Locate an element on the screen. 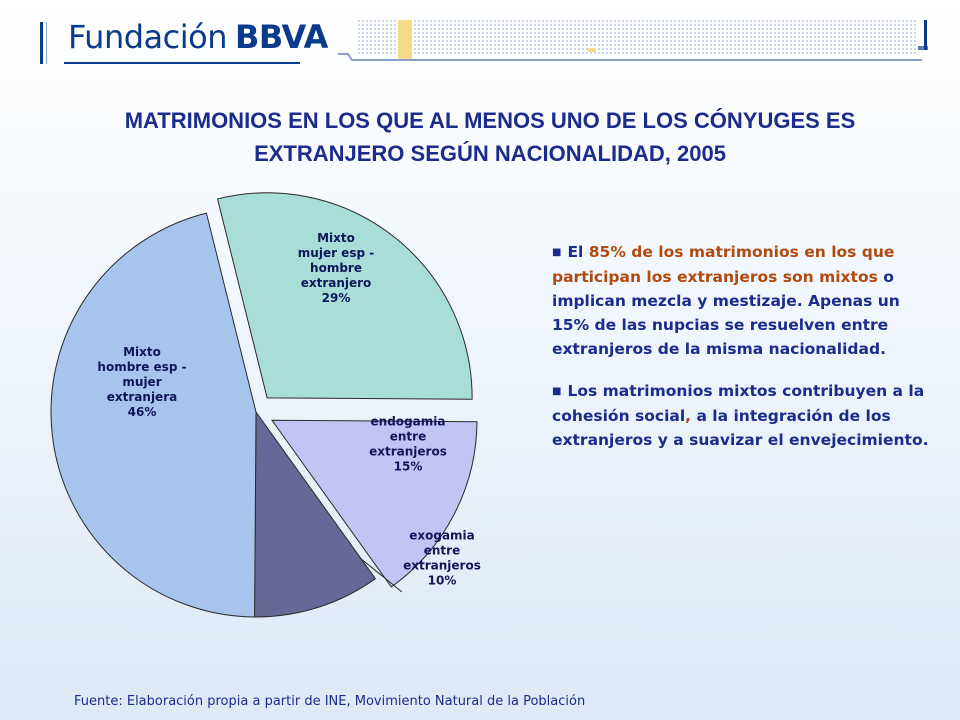 Image resolution: width=960 pixels, height=720 pixels. chart-title-line-2: EXTRANJERO SEGÚN NACIONALIDAD, 2005 is located at coordinates (490, 153).